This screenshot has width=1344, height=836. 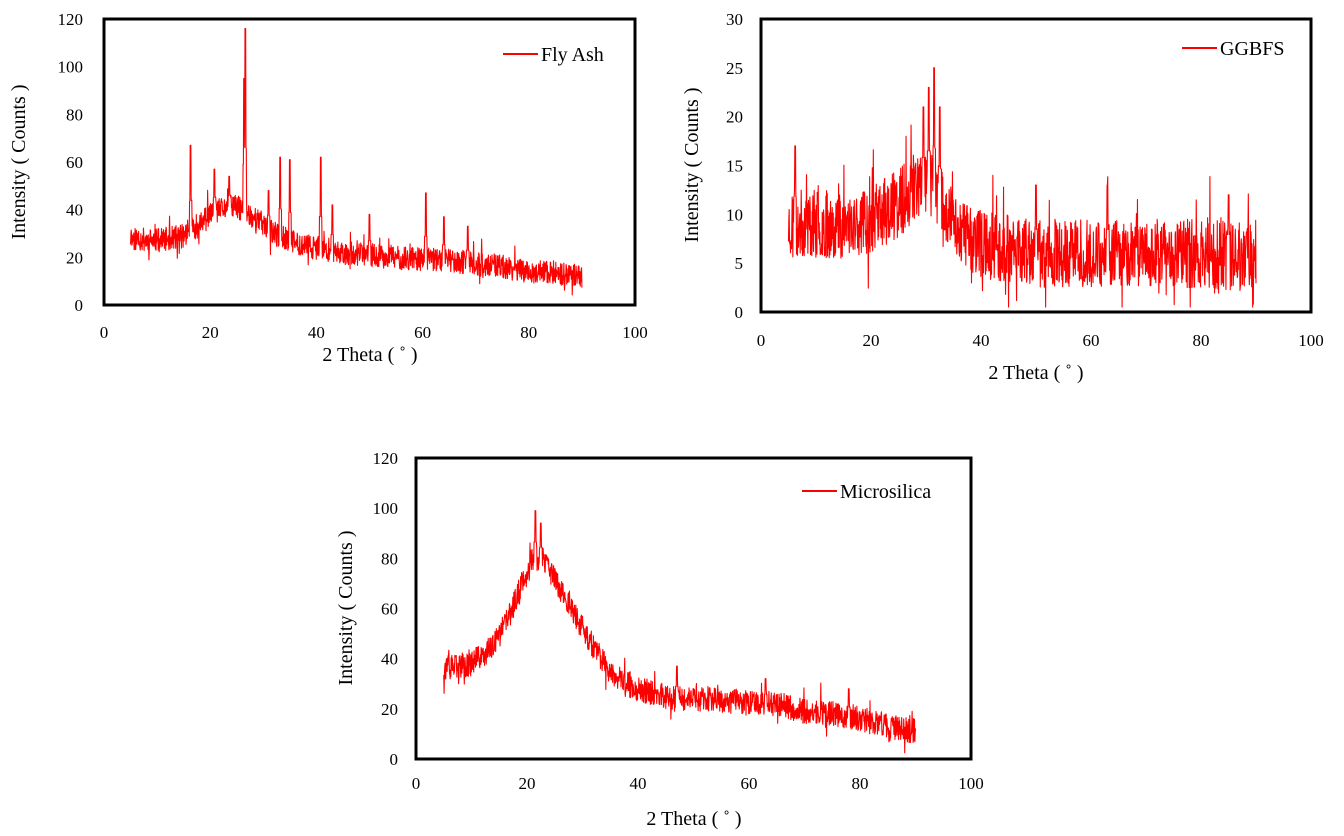 What do you see at coordinates (734, 68) in the screenshot?
I see `y-tick-label: 25` at bounding box center [734, 68].